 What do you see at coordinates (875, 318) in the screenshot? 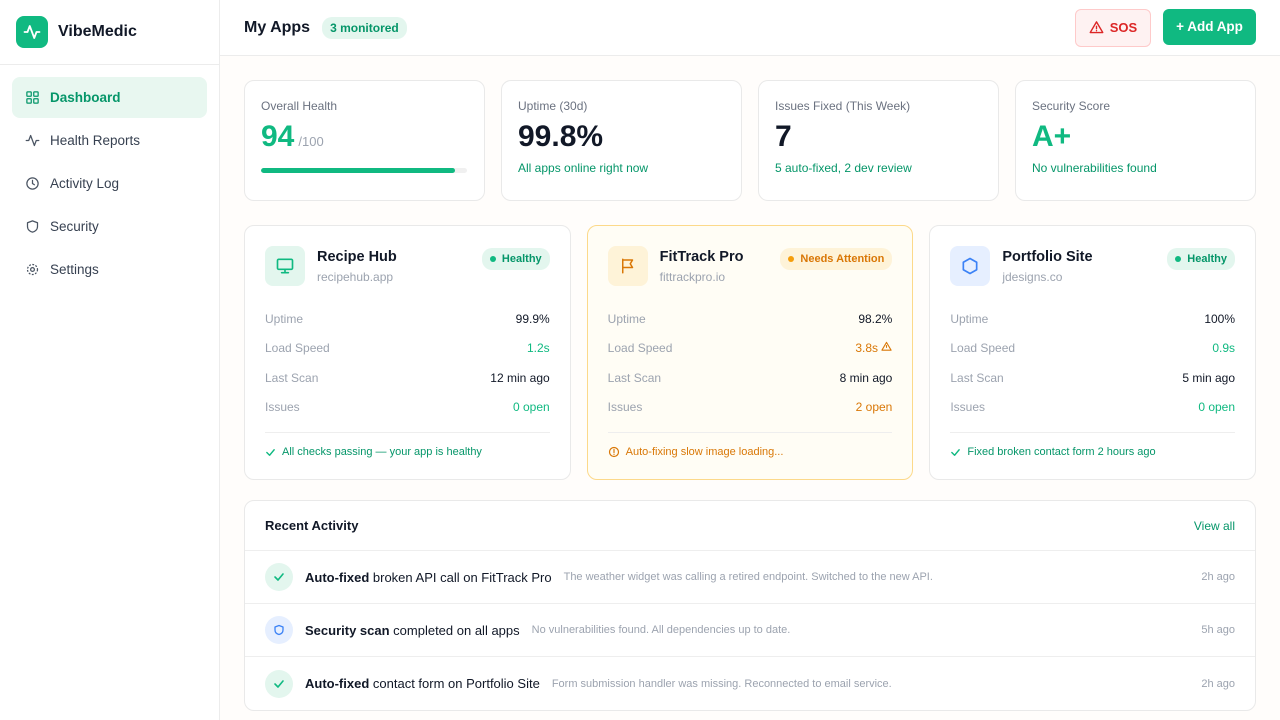
I see `metric-value: 98.2%` at bounding box center [875, 318].